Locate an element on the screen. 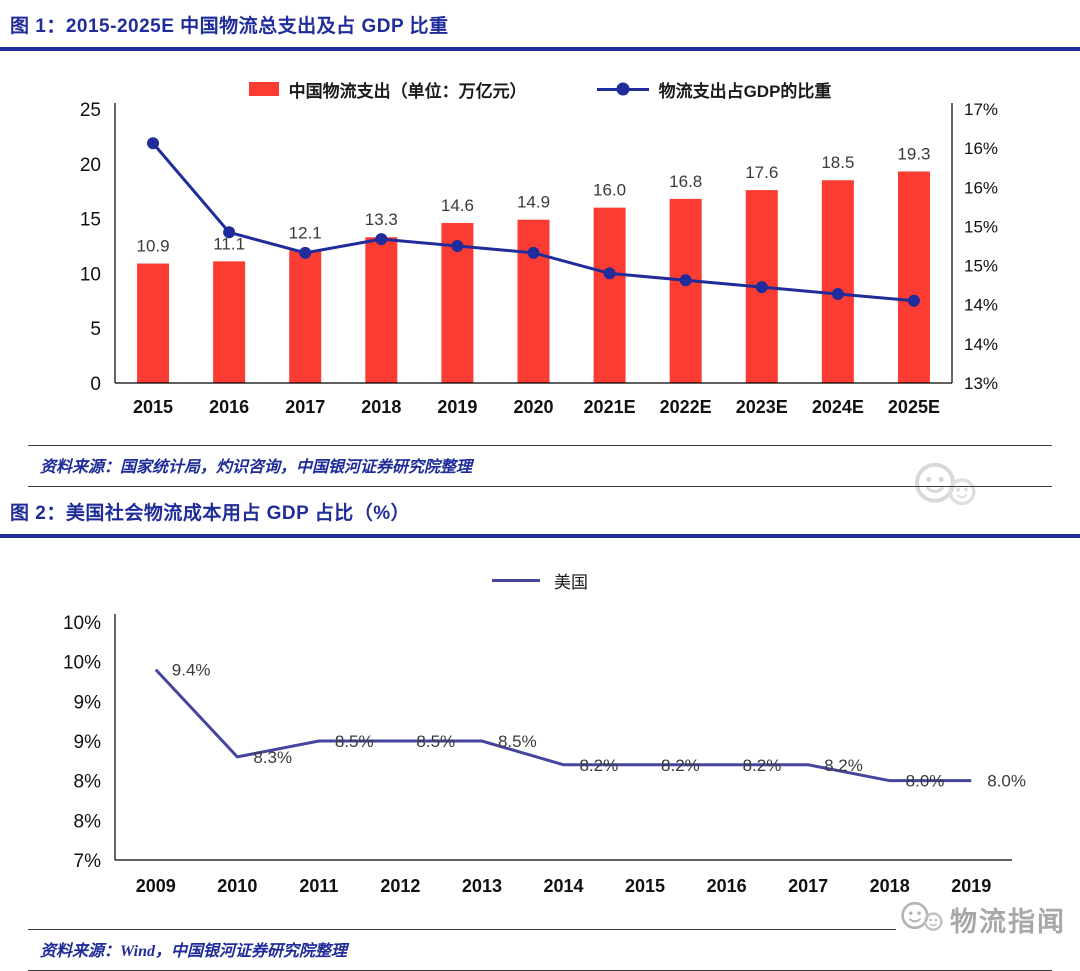  svg-text: 18.5 is located at coordinates (837, 162).